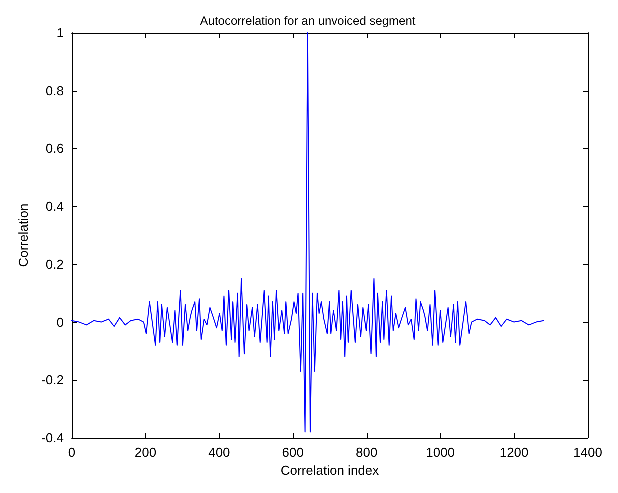 This screenshot has width=618, height=493. What do you see at coordinates (60, 33) in the screenshot?
I see `y-tick-label: 1` at bounding box center [60, 33].